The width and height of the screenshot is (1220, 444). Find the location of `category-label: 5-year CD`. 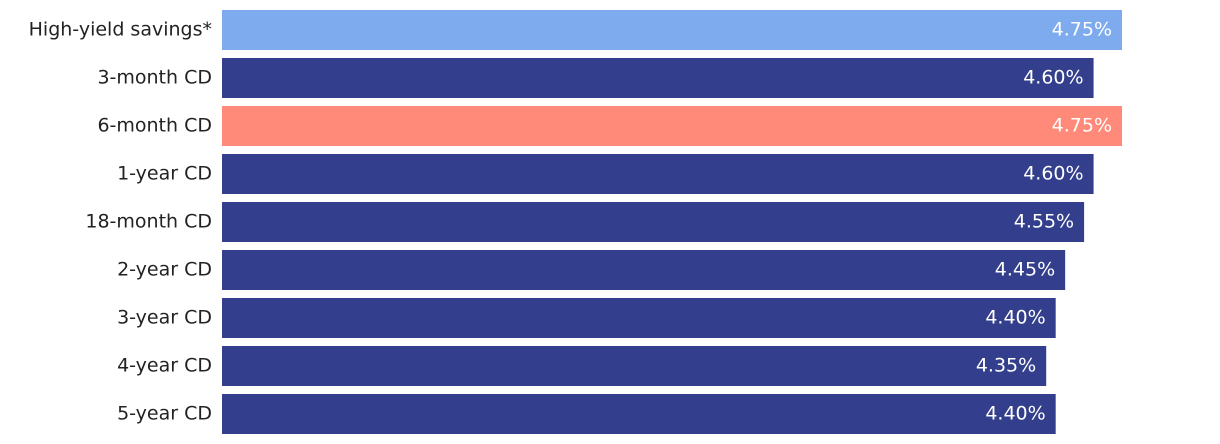

category-label: 5-year CD is located at coordinates (164, 414).